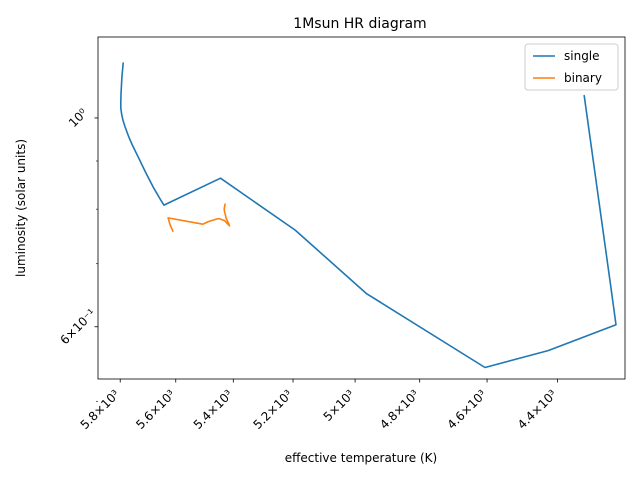 This screenshot has height=480, width=640. Describe the element at coordinates (359, 24) in the screenshot. I see `chart-title: 1Msun HR diagram` at that location.